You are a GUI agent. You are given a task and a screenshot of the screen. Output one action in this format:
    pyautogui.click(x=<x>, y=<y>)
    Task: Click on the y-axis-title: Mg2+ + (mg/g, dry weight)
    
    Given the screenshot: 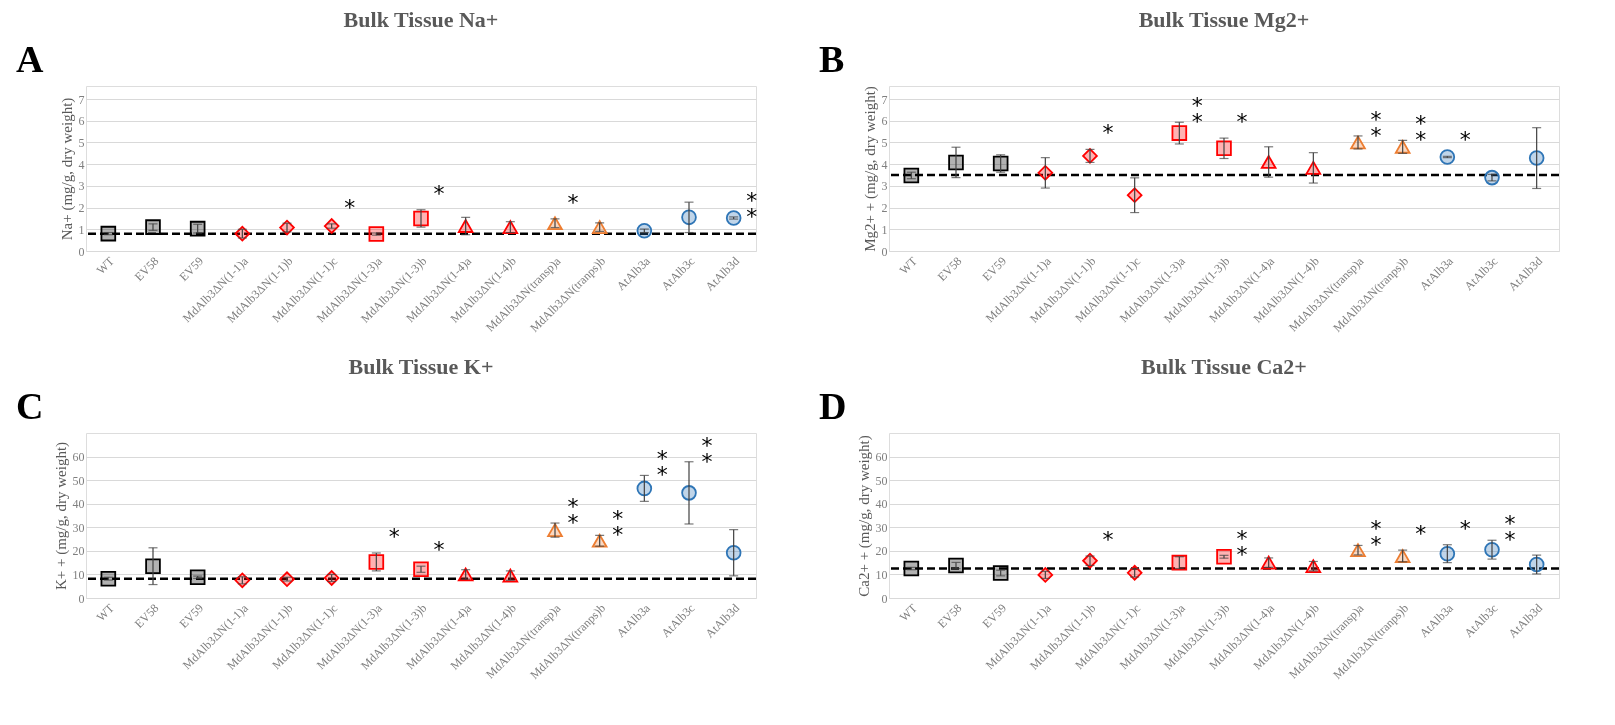 What is the action you would take?
    pyautogui.click(x=870, y=169)
    